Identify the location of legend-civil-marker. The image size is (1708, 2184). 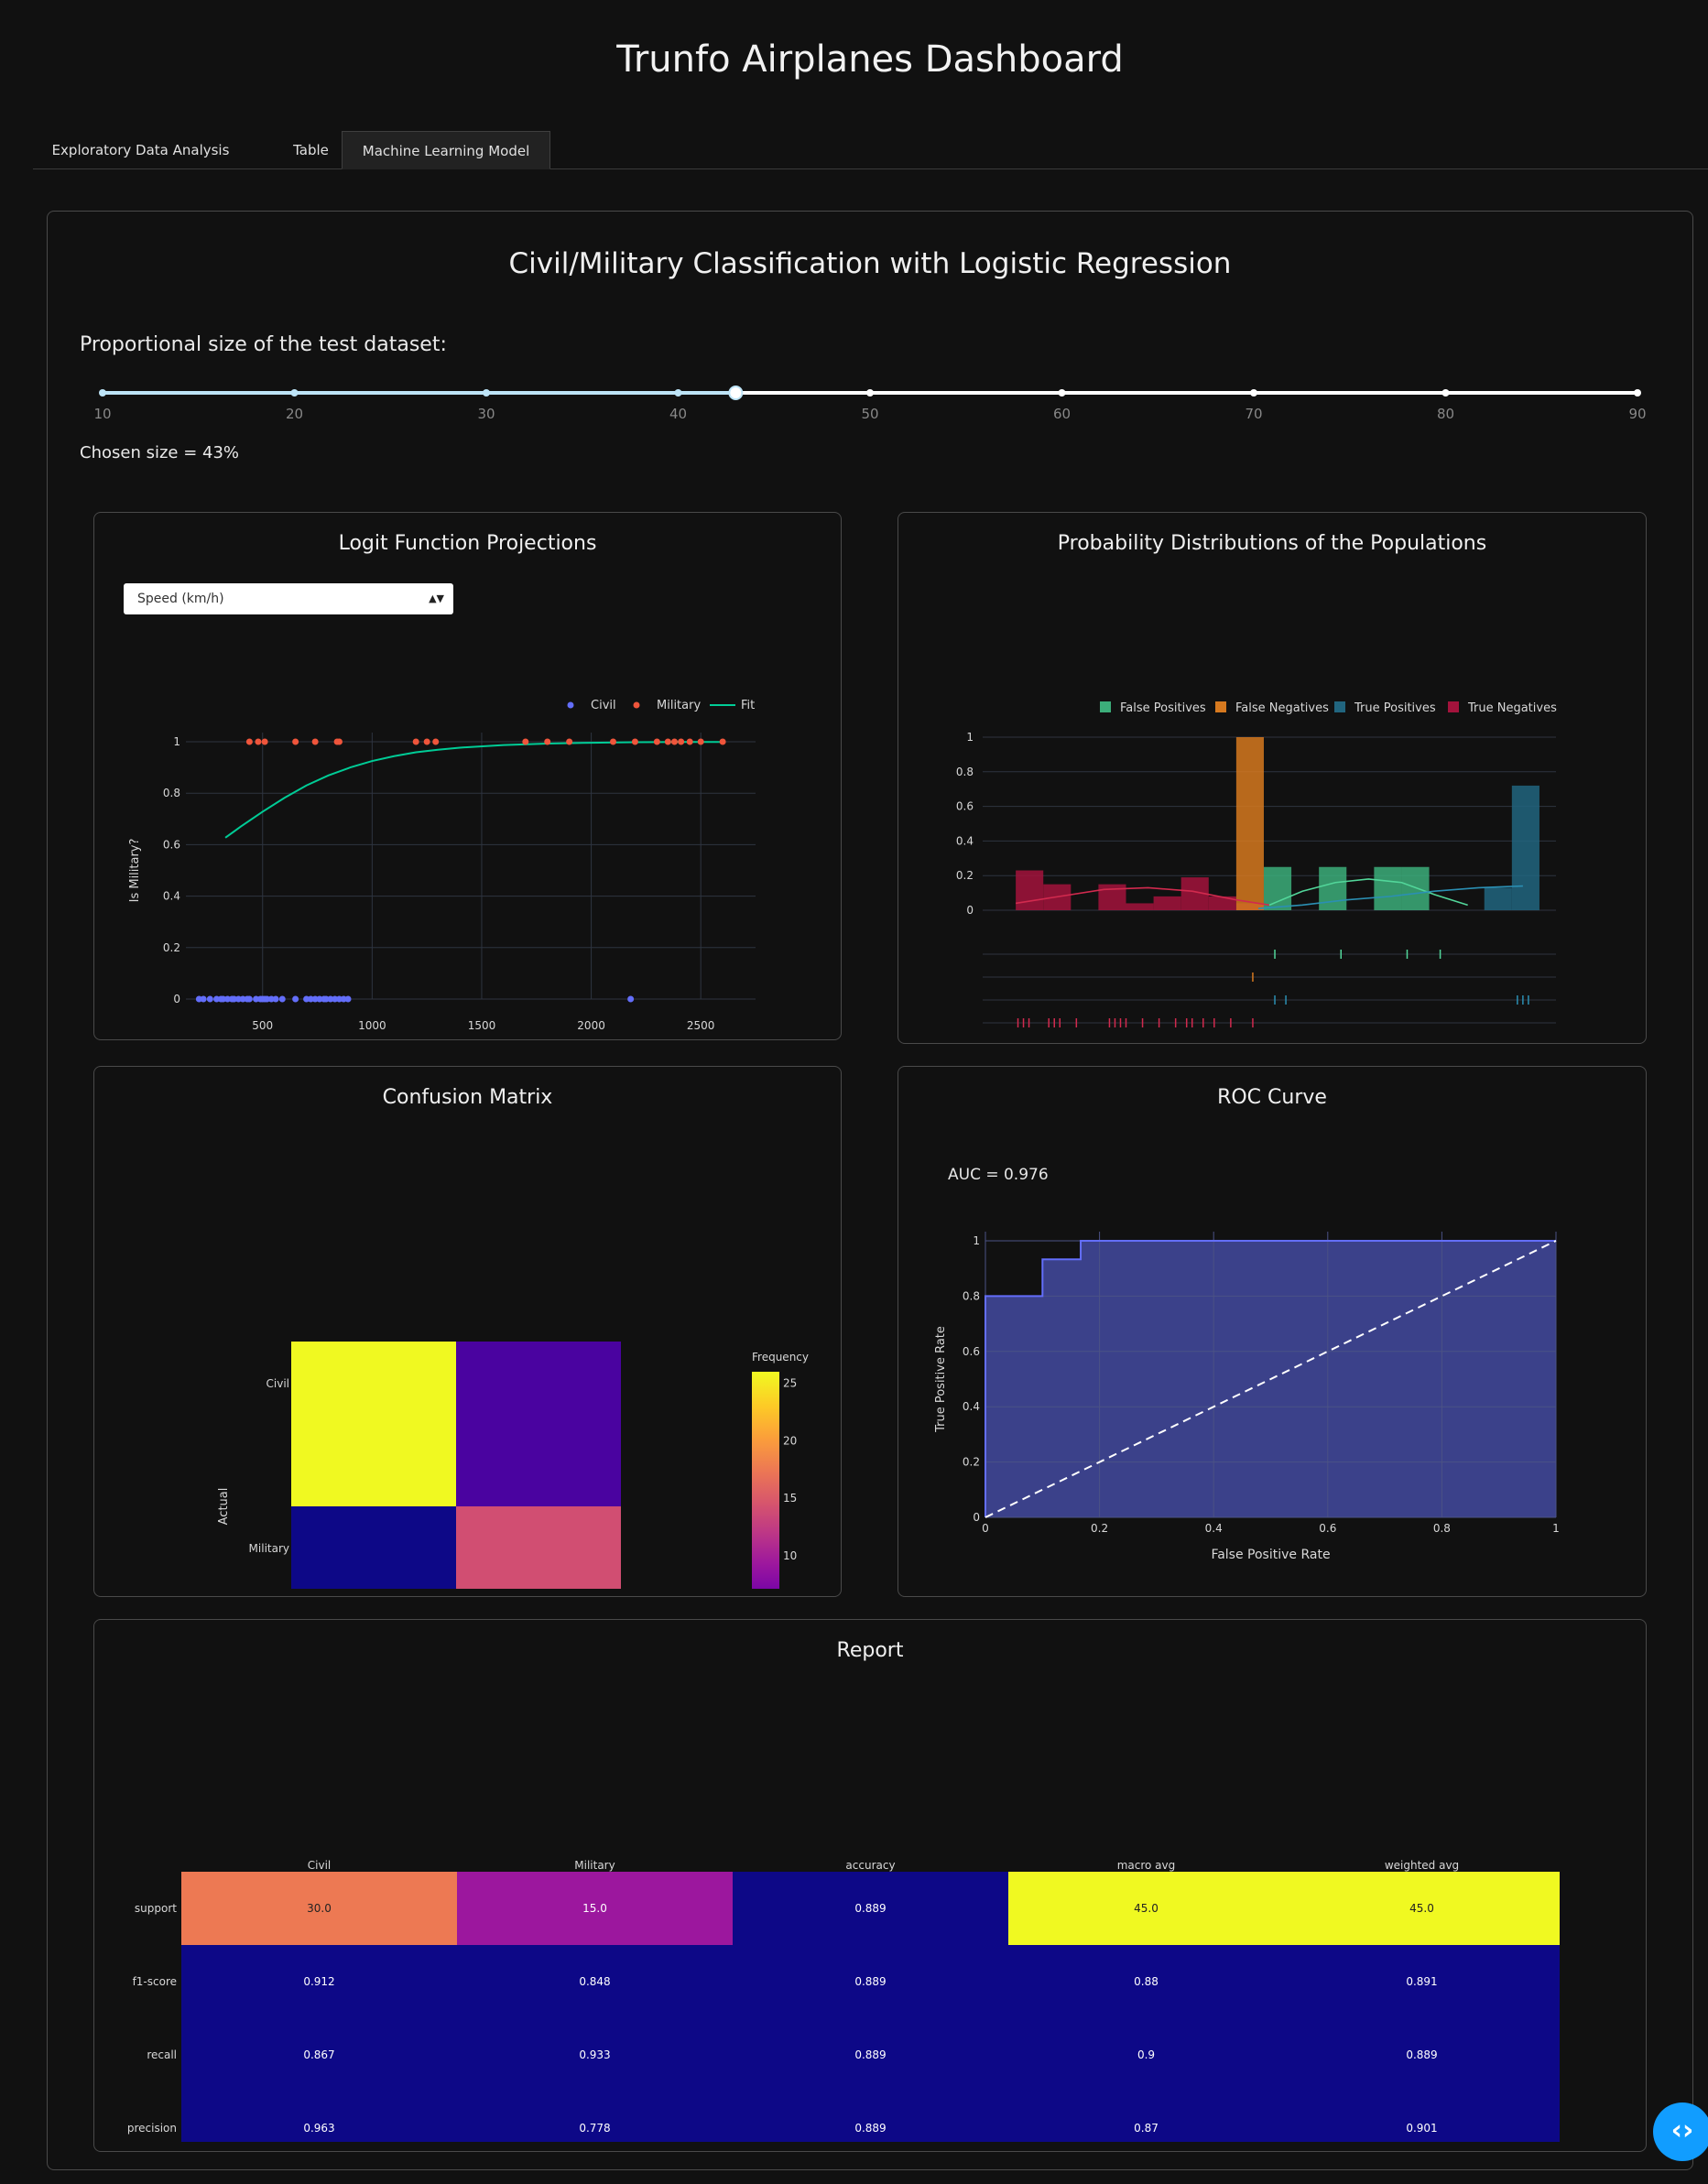
(570, 705).